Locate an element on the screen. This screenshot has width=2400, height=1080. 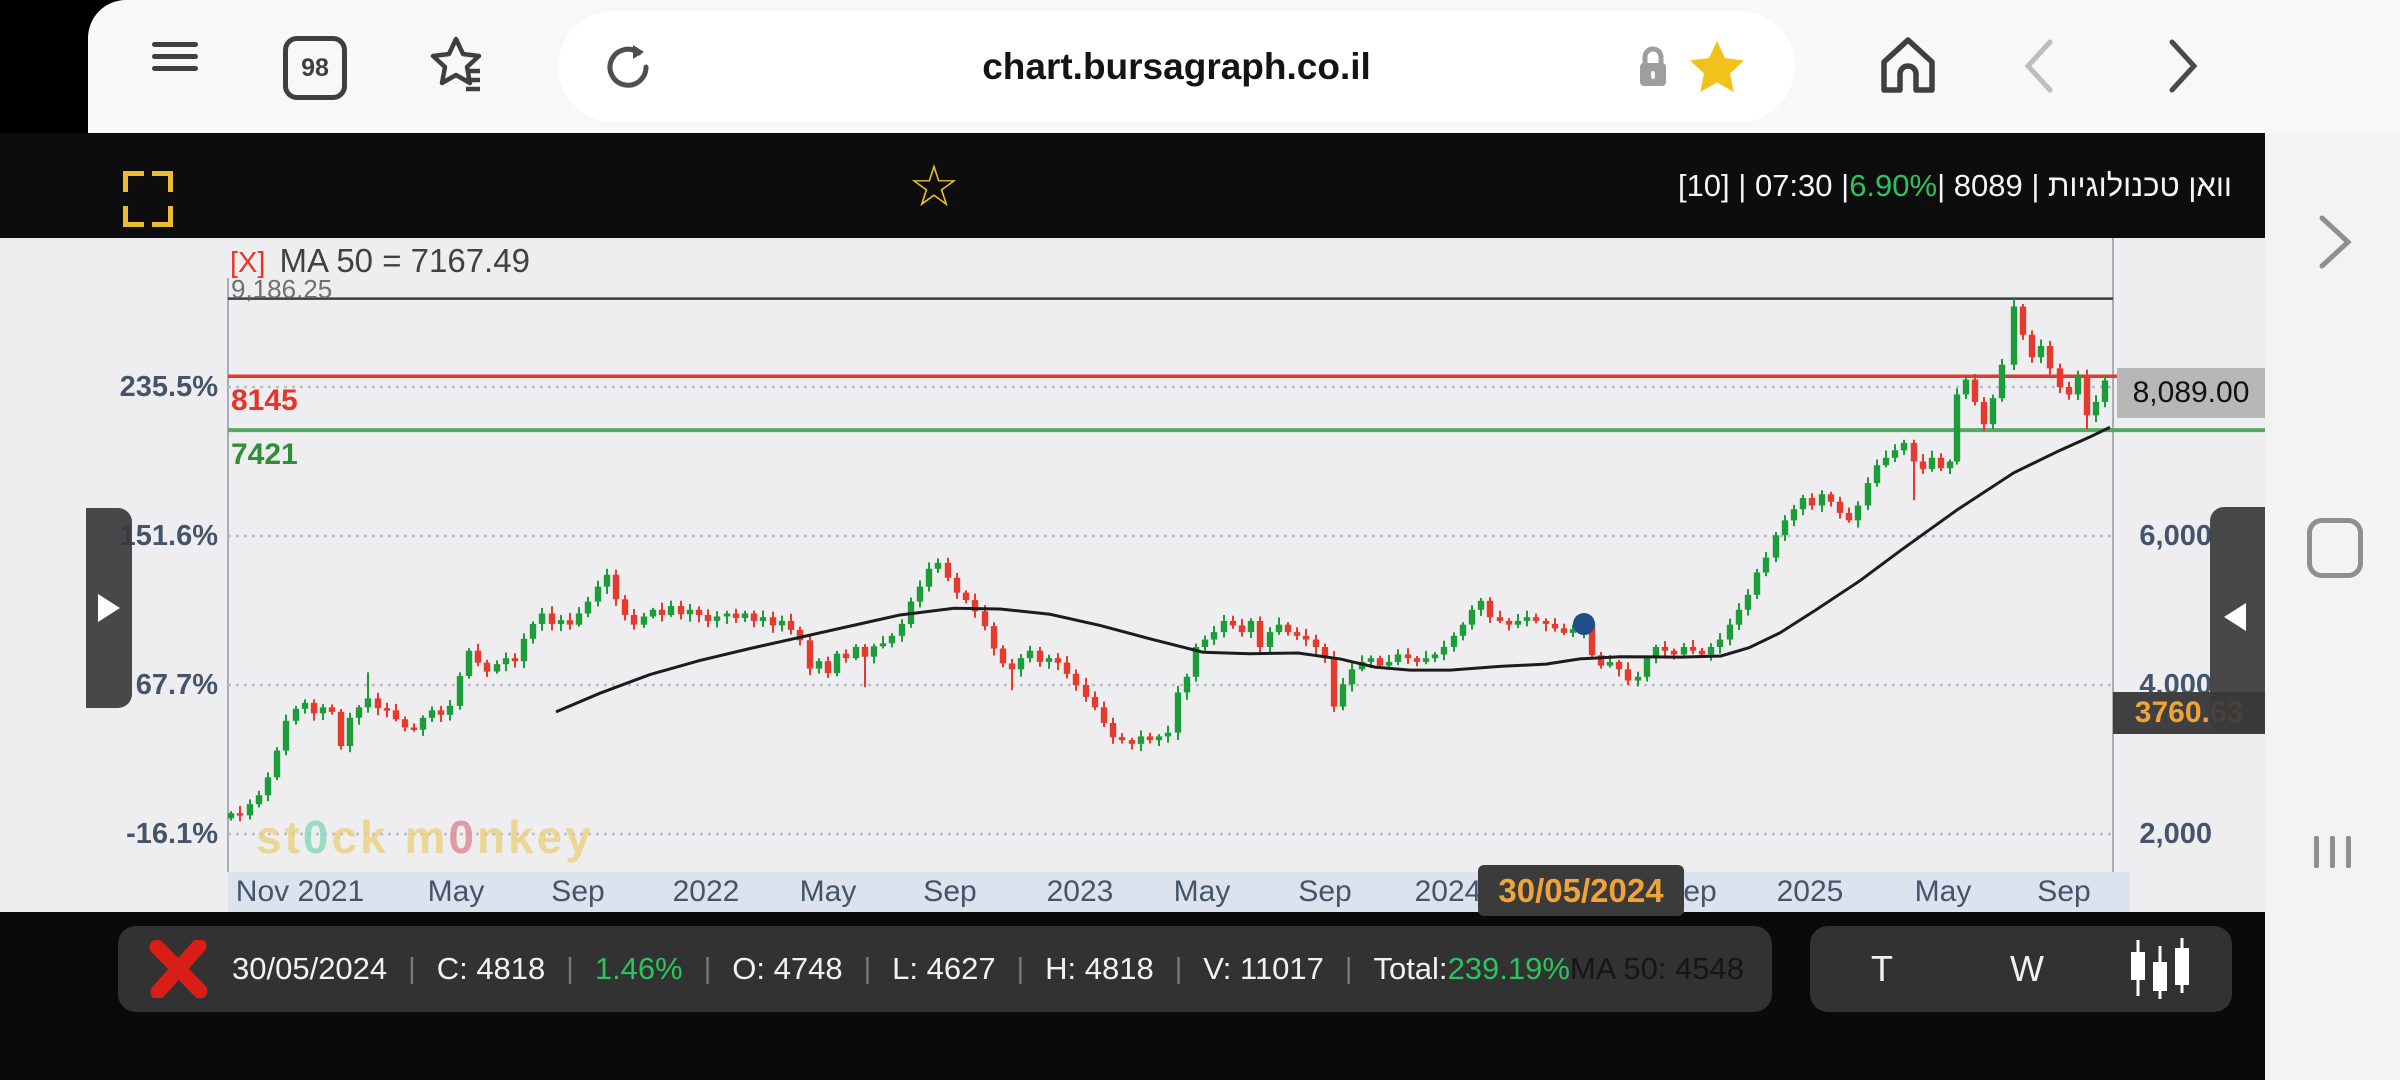
url-text: chart.bursagraph.co.il is located at coordinates (1176, 66).